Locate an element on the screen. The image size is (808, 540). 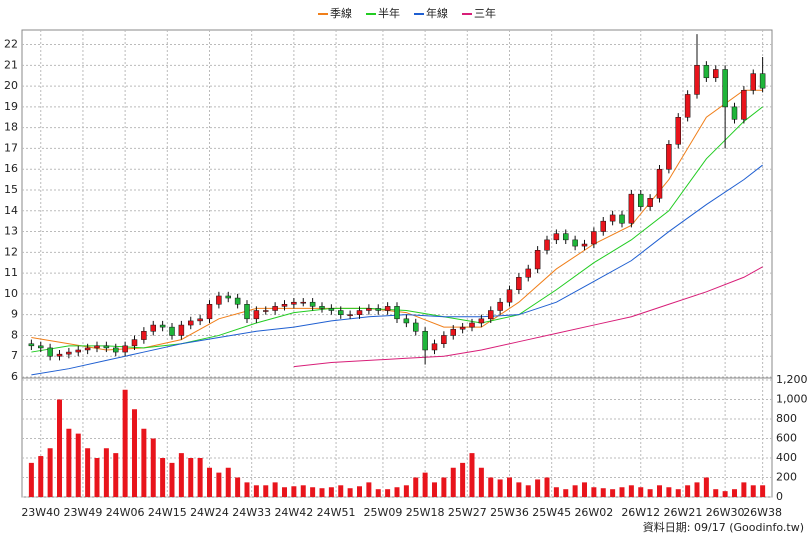
x-tick-label: 26W02 is located at coordinates (593, 512).